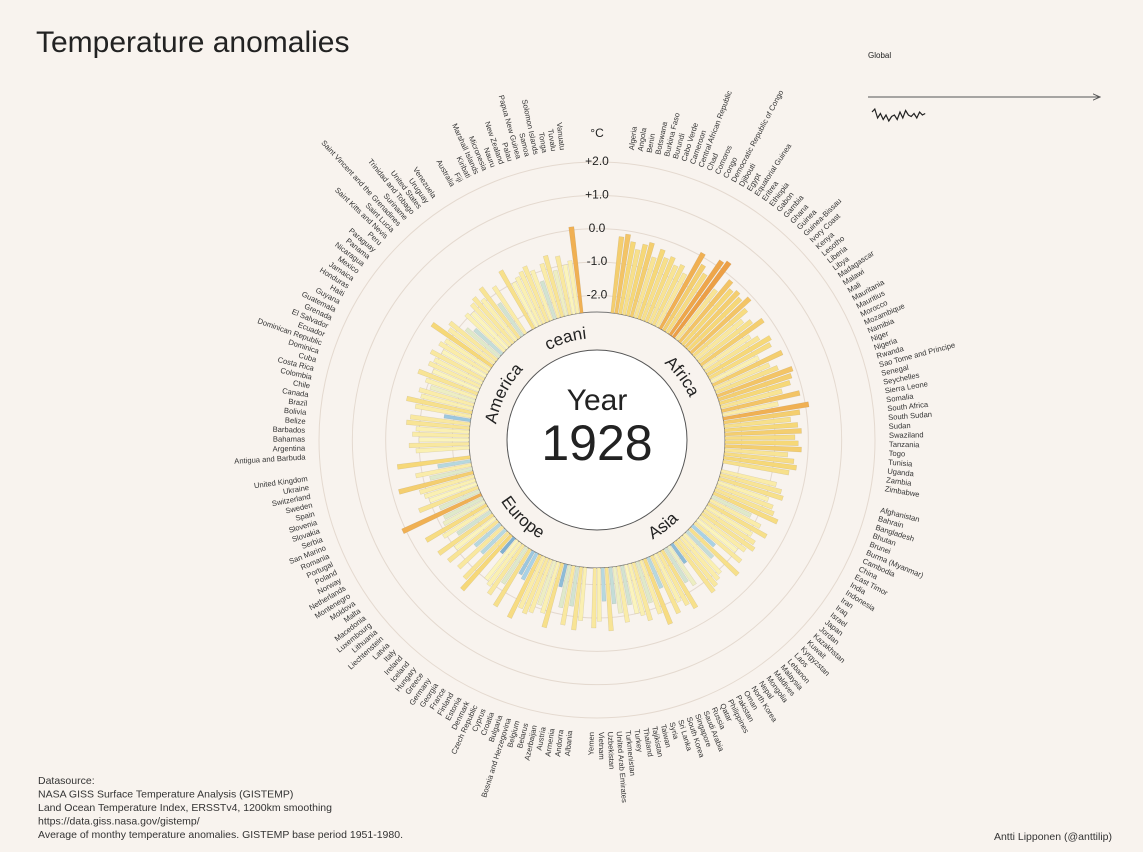 Image resolution: width=1143 pixels, height=852 pixels. Describe the element at coordinates (1053, 837) in the screenshot. I see `credit: Antti Lipponen (@anttilip)` at that location.